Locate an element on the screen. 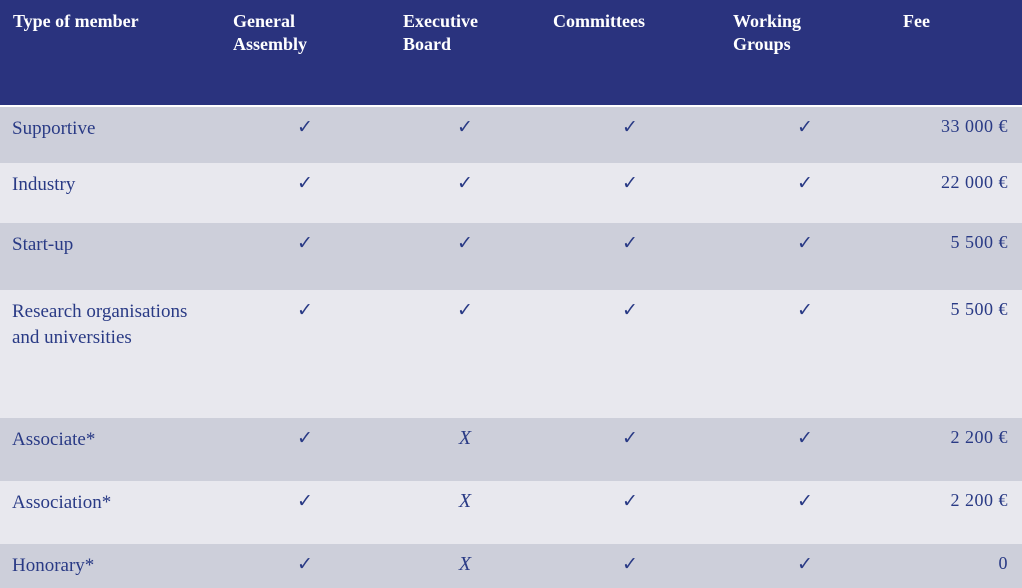 The height and width of the screenshot is (588, 1022). member-type-label: Industry is located at coordinates (44, 184).